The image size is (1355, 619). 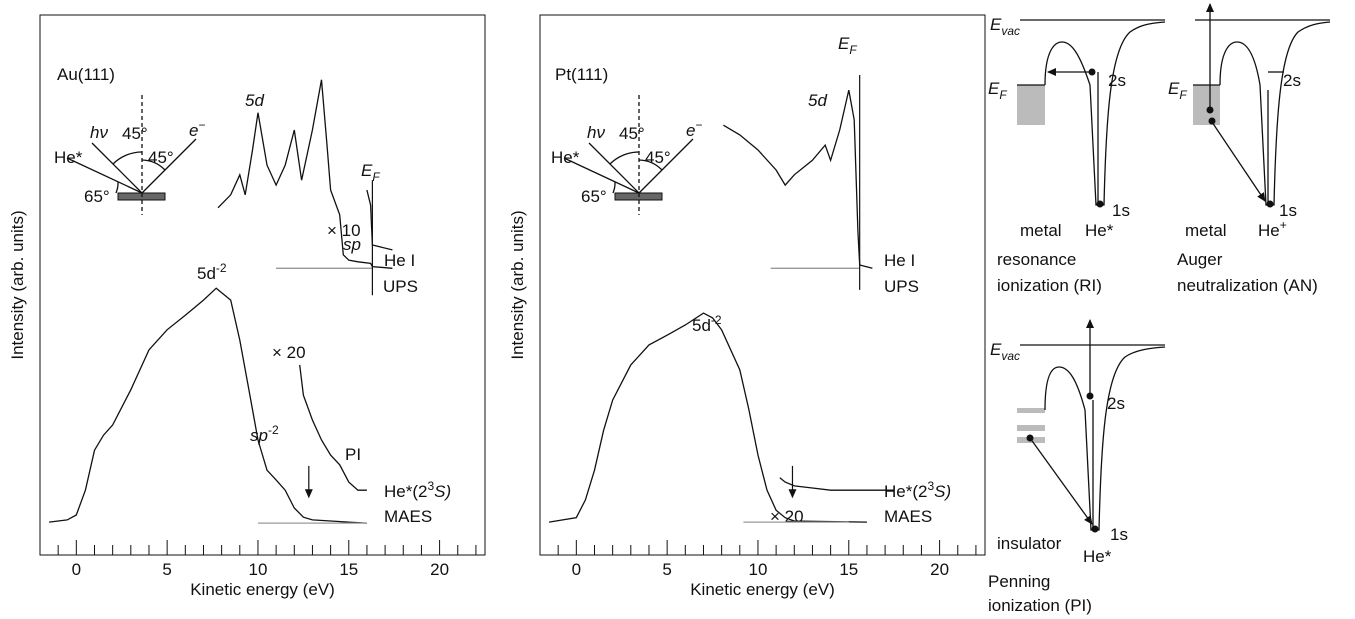 What do you see at coordinates (787, 516) in the screenshot?
I see `label: × 20` at bounding box center [787, 516].